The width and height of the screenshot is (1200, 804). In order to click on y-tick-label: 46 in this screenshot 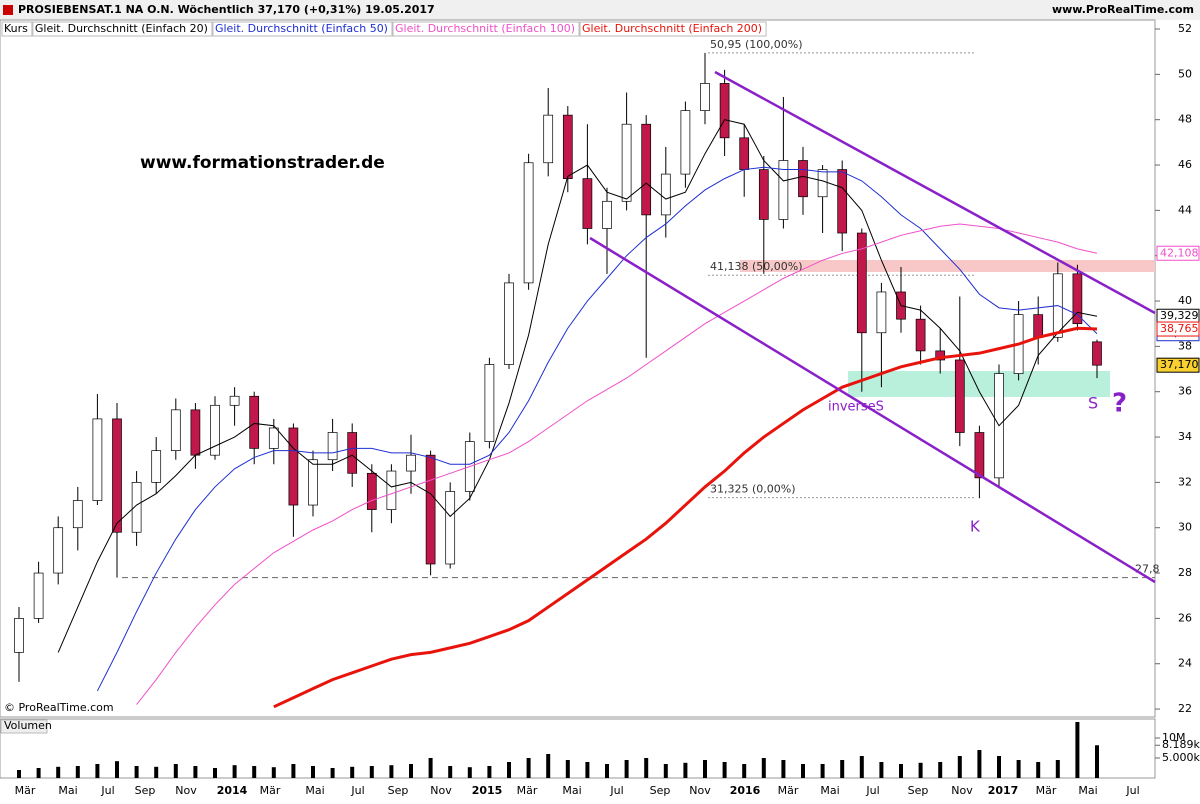, I will do `click(1185, 164)`.